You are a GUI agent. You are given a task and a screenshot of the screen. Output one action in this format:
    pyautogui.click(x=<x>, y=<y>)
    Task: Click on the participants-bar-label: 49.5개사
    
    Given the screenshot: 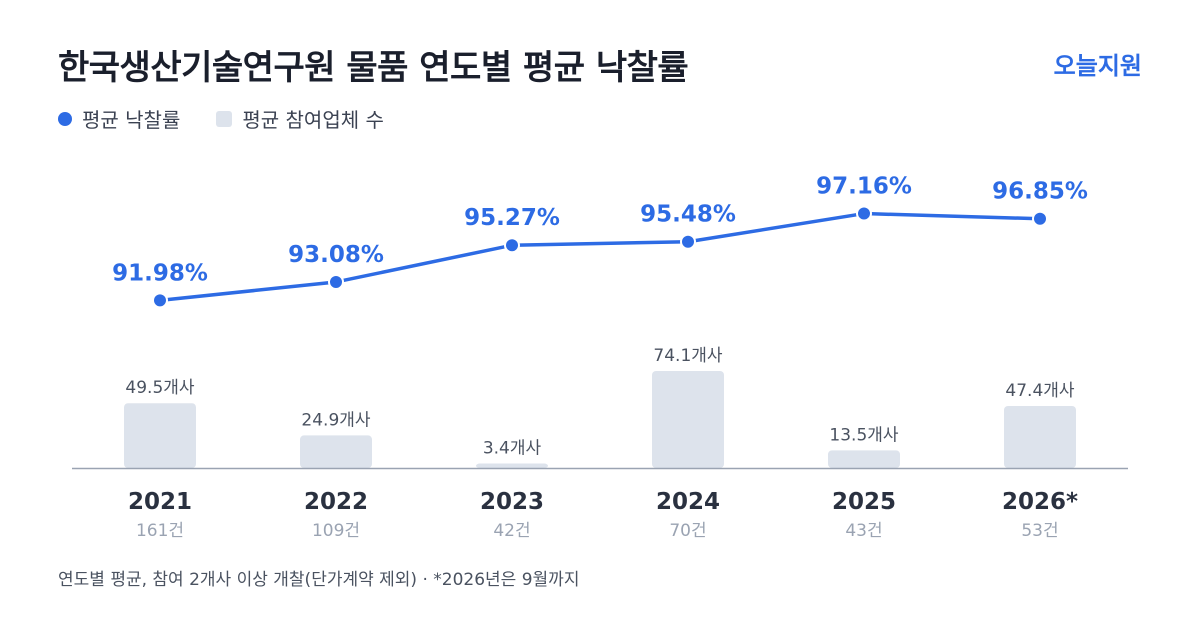 What is the action you would take?
    pyautogui.click(x=159, y=388)
    